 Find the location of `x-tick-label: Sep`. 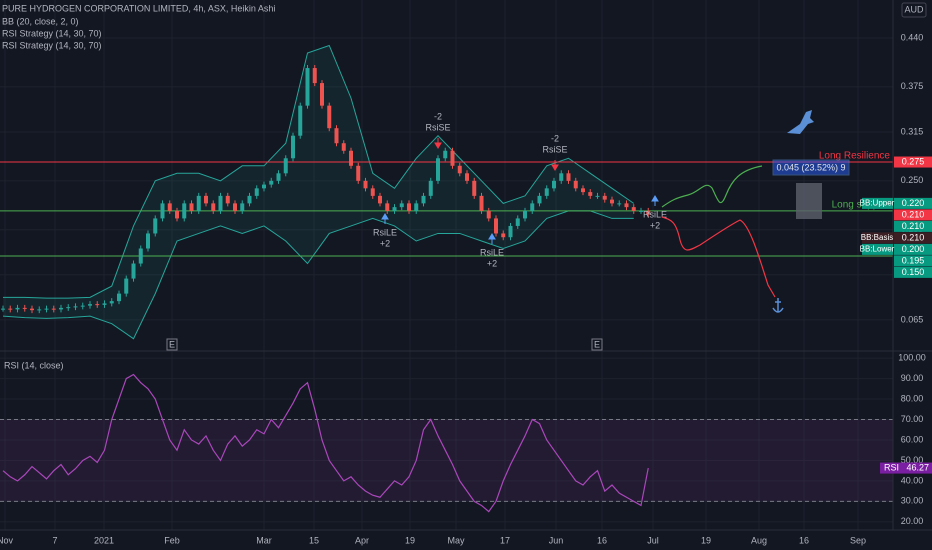

x-tick-label: Sep is located at coordinates (858, 540).